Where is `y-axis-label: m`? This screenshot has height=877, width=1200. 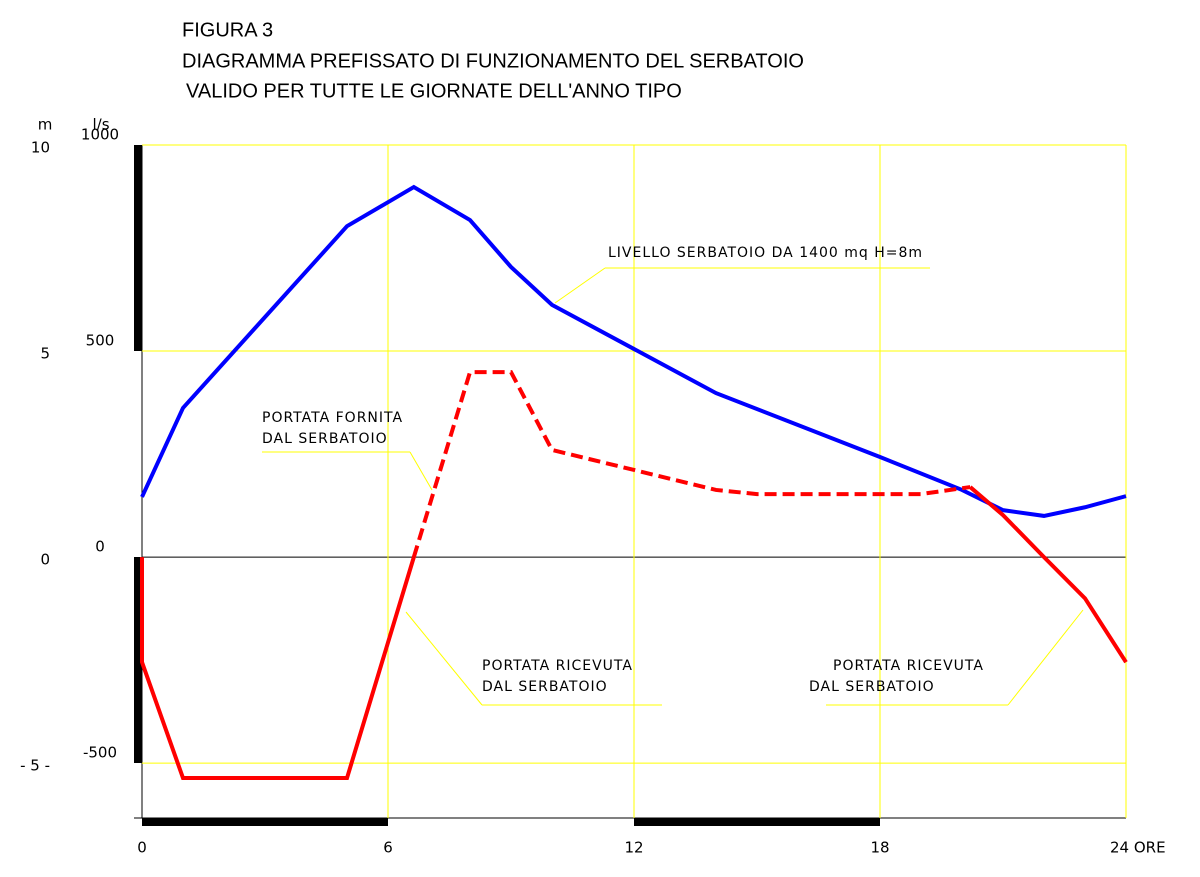
y-axis-label: m is located at coordinates (45, 125).